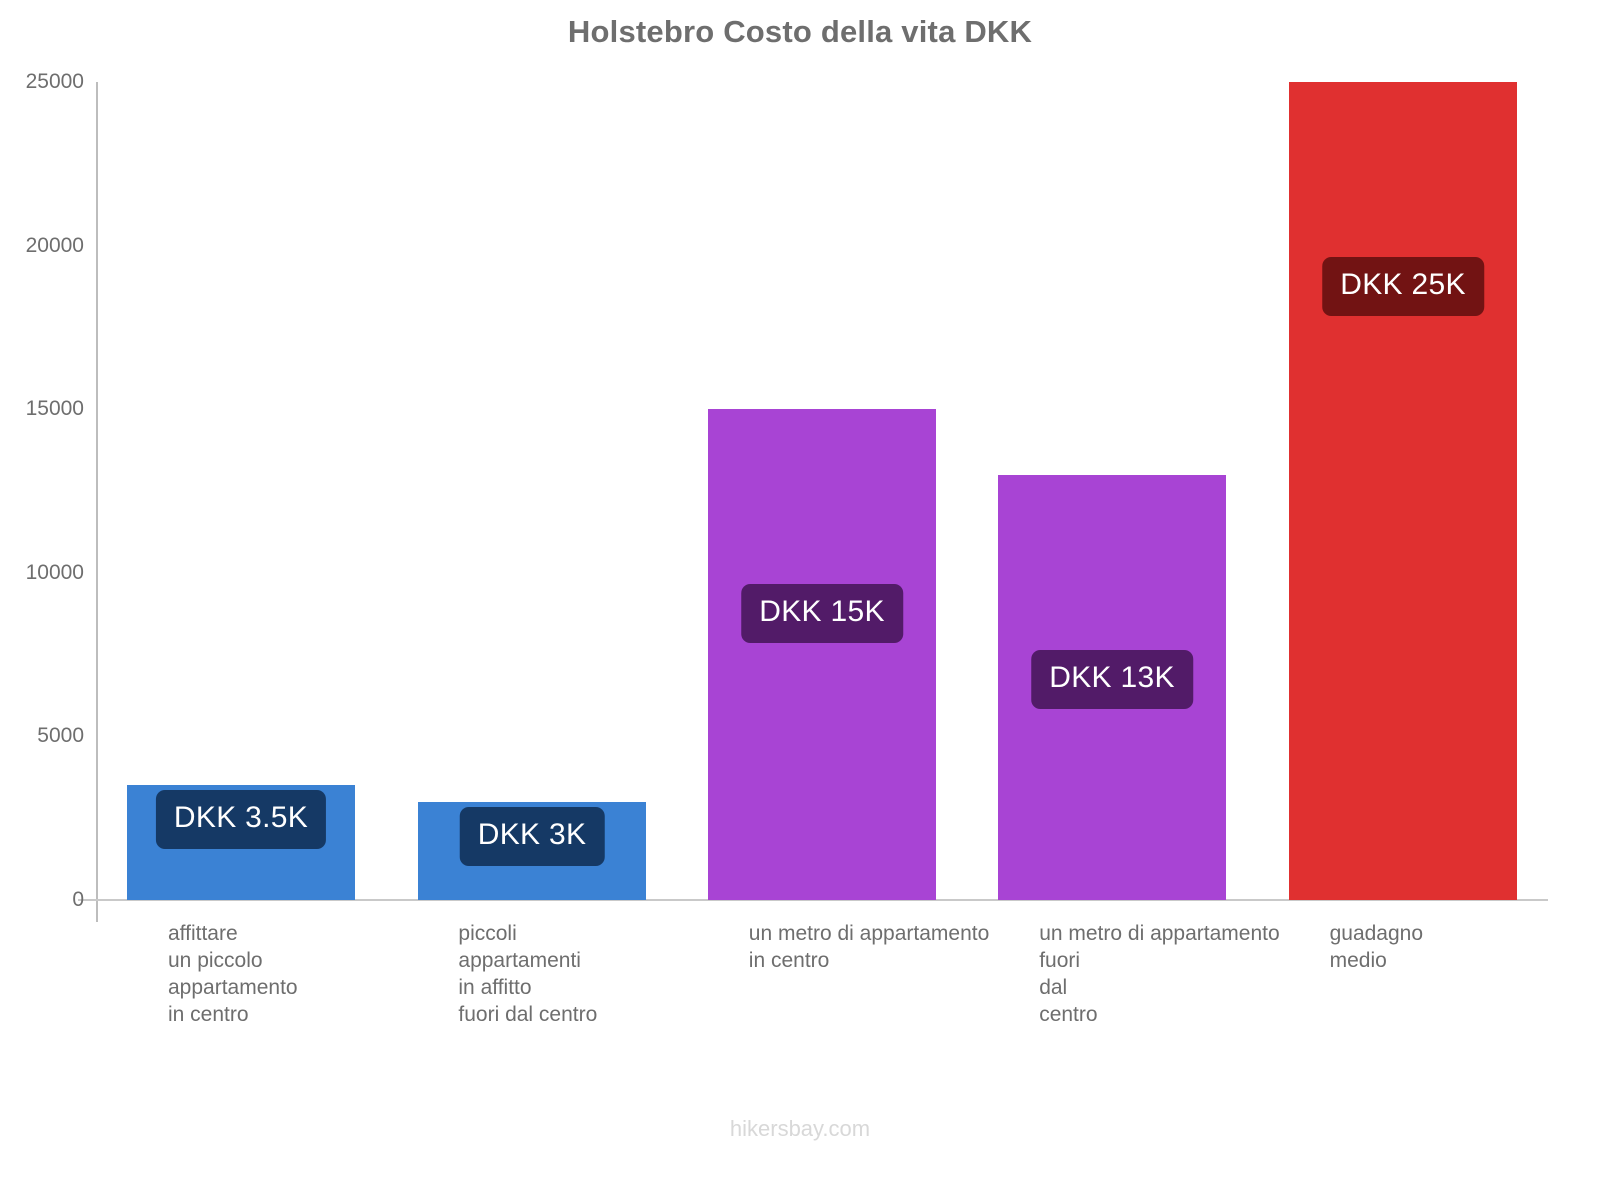 The width and height of the screenshot is (1600, 1200). Describe the element at coordinates (241, 819) in the screenshot. I see `bar-value-label-1: DKK 3.5K` at that location.